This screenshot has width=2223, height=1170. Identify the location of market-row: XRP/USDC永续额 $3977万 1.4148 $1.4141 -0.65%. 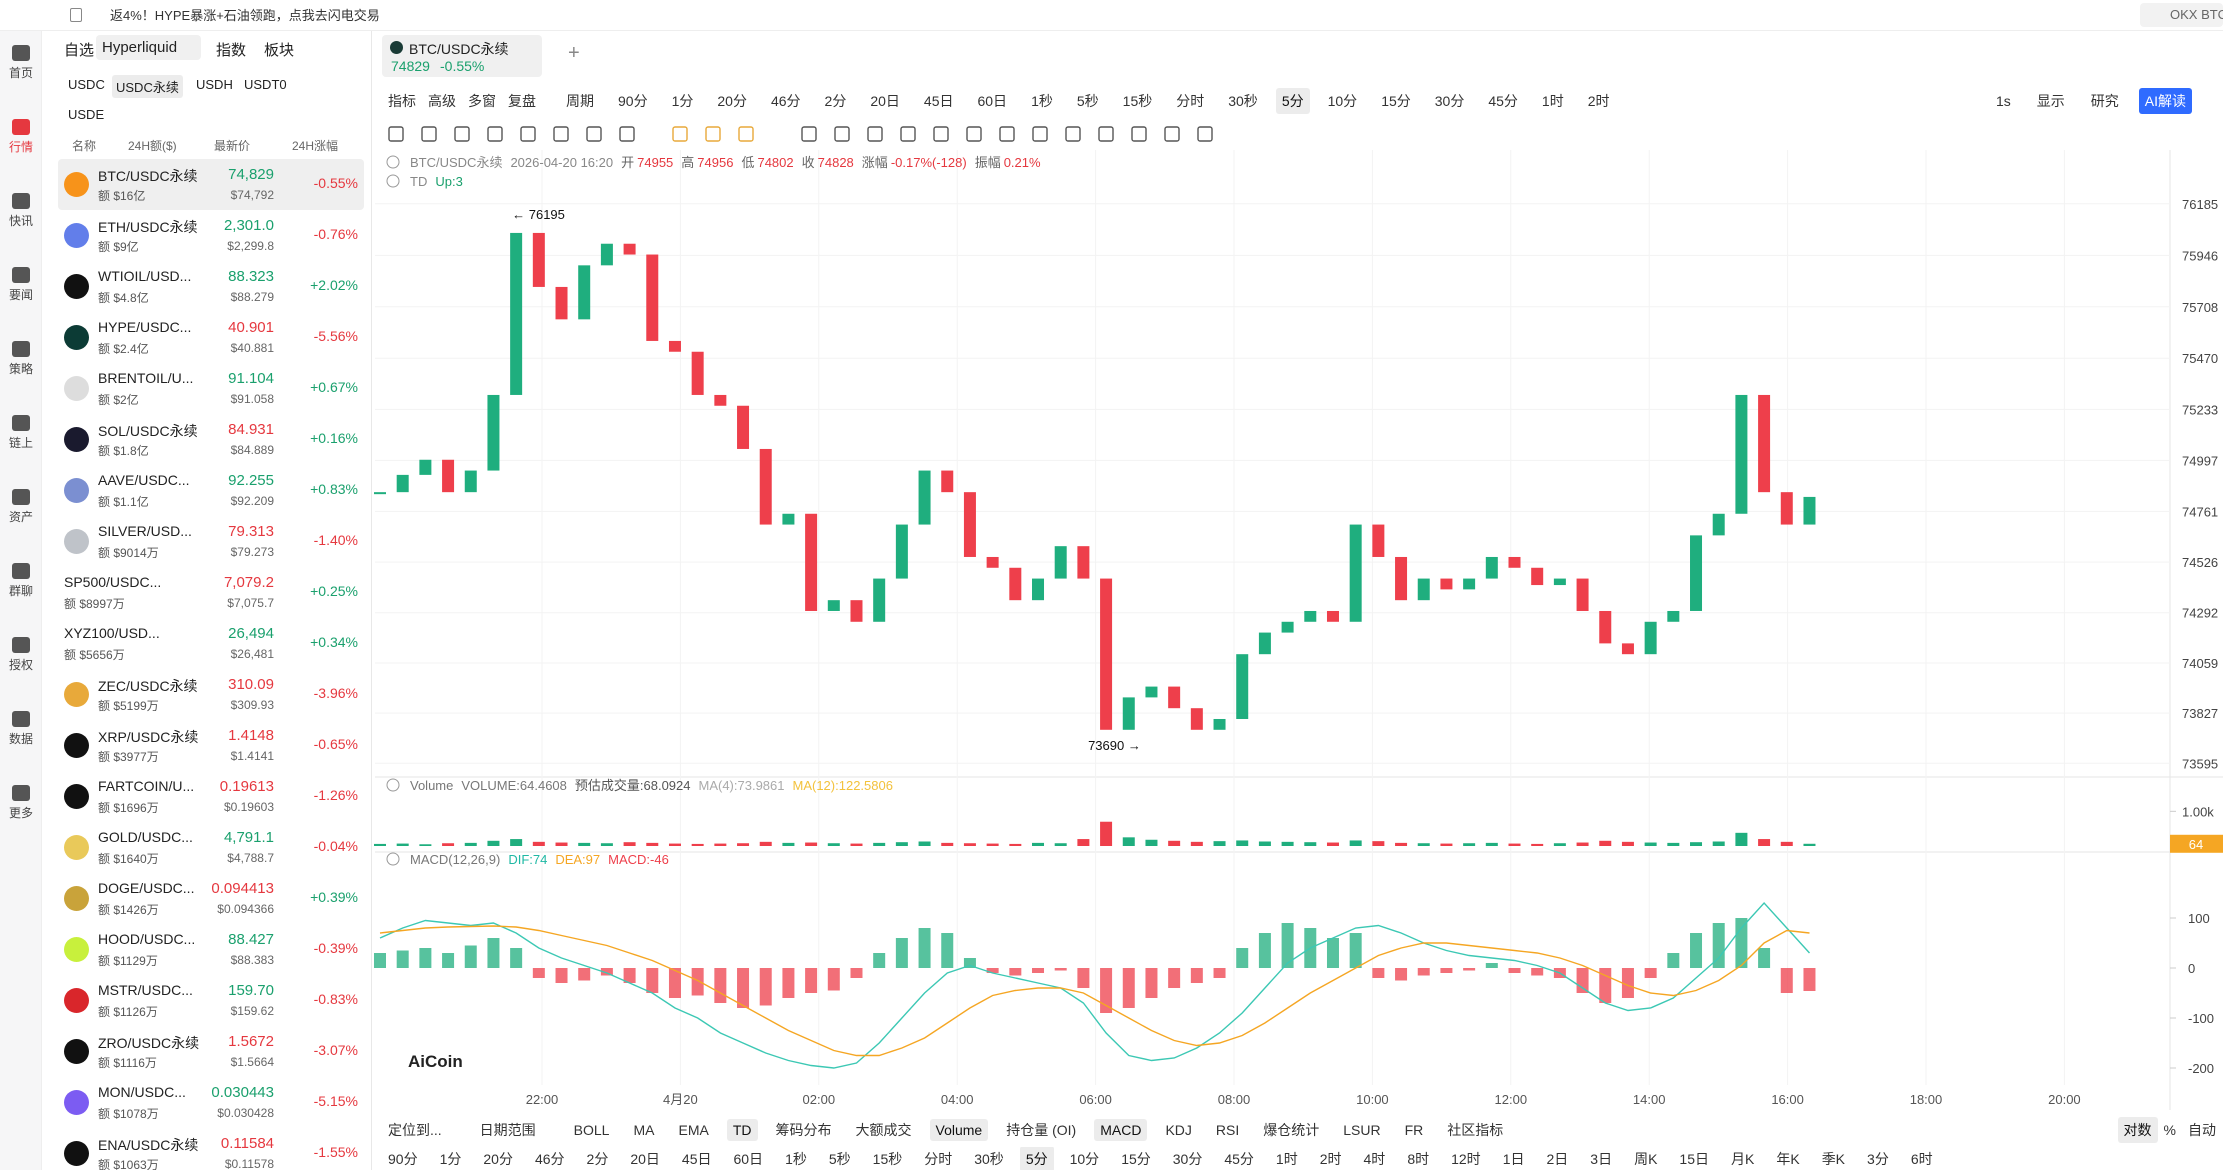
(211, 745).